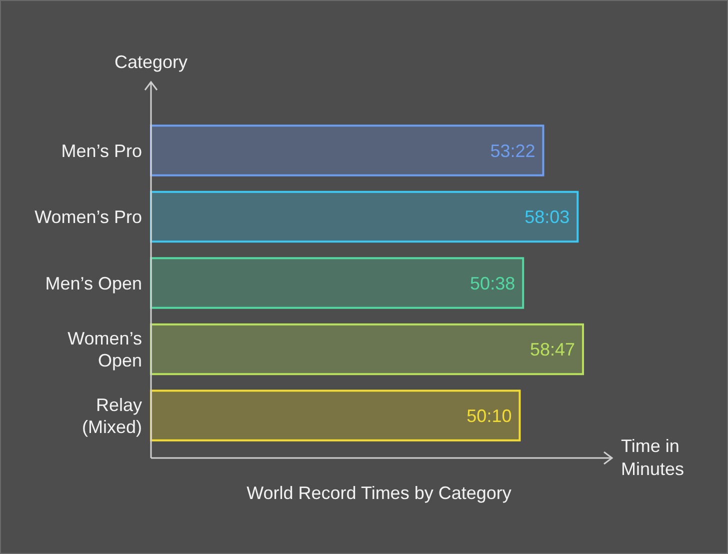 This screenshot has height=554, width=728. What do you see at coordinates (88, 217) in the screenshot?
I see `y-tick-label: Women’s Pro` at bounding box center [88, 217].